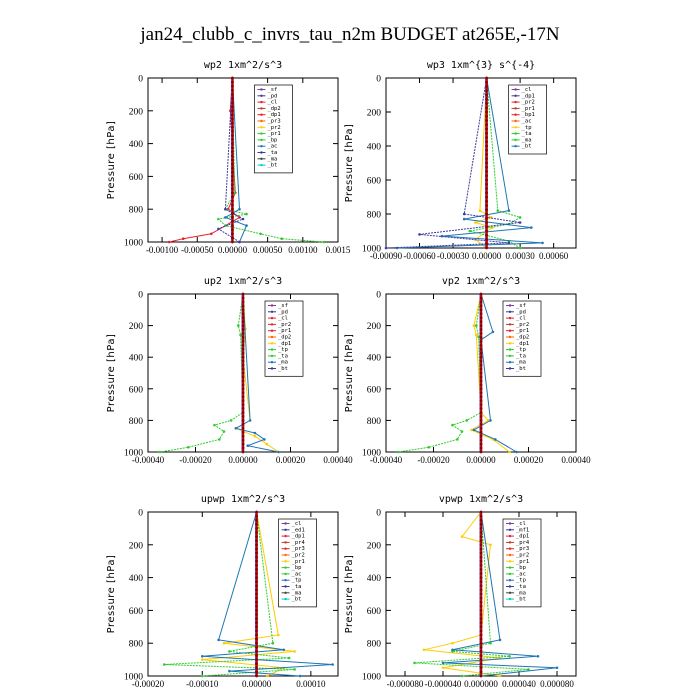  What do you see at coordinates (374, 390) in the screenshot?
I see `y-tick-label: 600` at bounding box center [374, 390].